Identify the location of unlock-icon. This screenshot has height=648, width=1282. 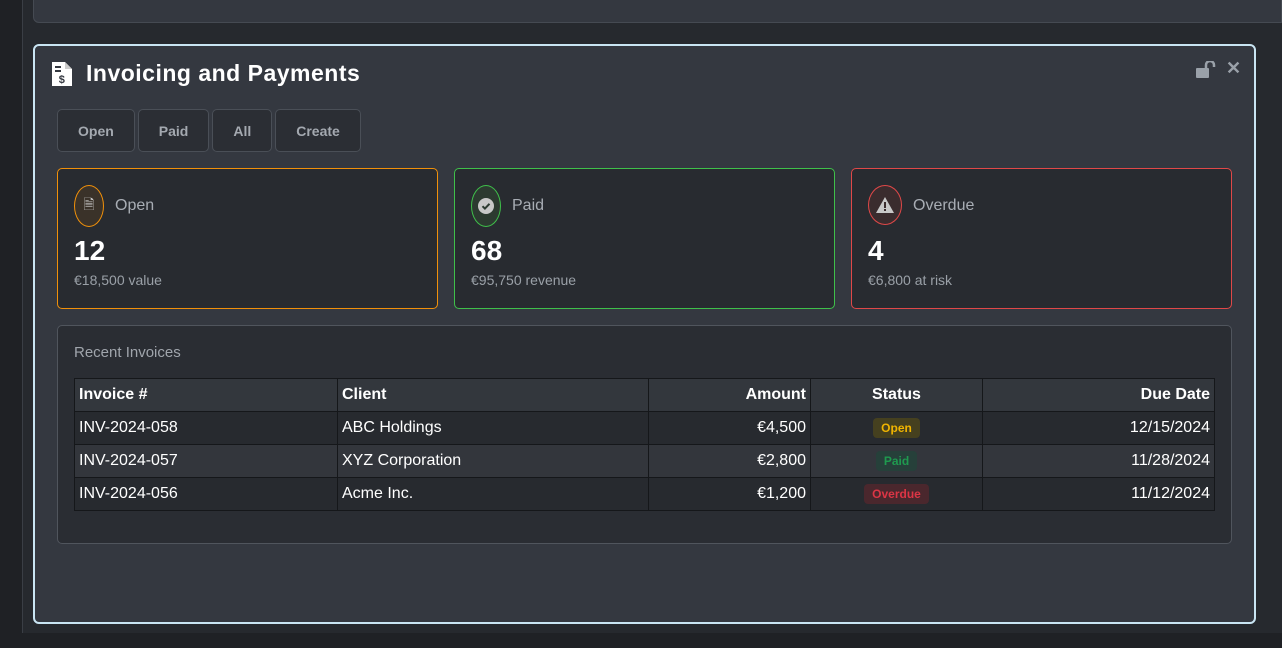
(1206, 69).